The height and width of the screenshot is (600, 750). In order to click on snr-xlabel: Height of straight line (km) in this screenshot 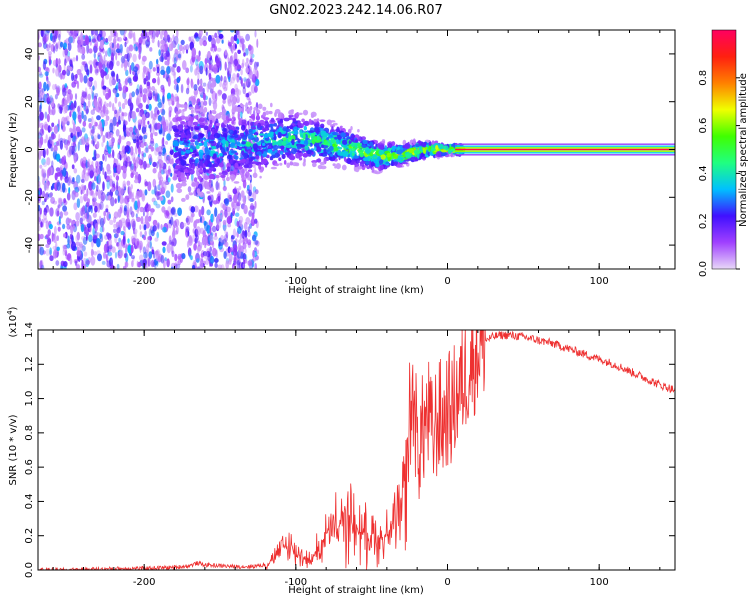, I will do `click(356, 590)`.